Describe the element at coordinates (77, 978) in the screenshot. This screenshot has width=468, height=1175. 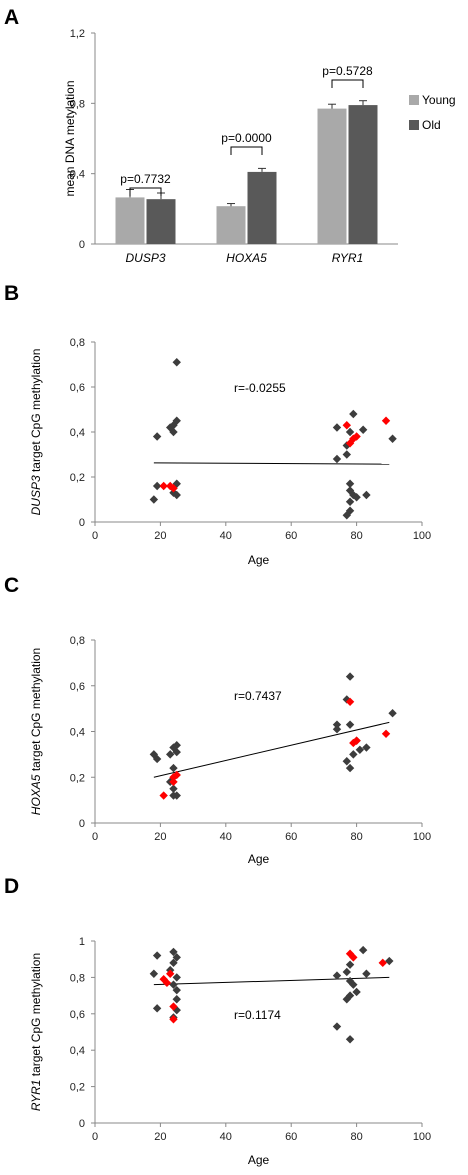
I see `y-tick-label: 0,8` at that location.